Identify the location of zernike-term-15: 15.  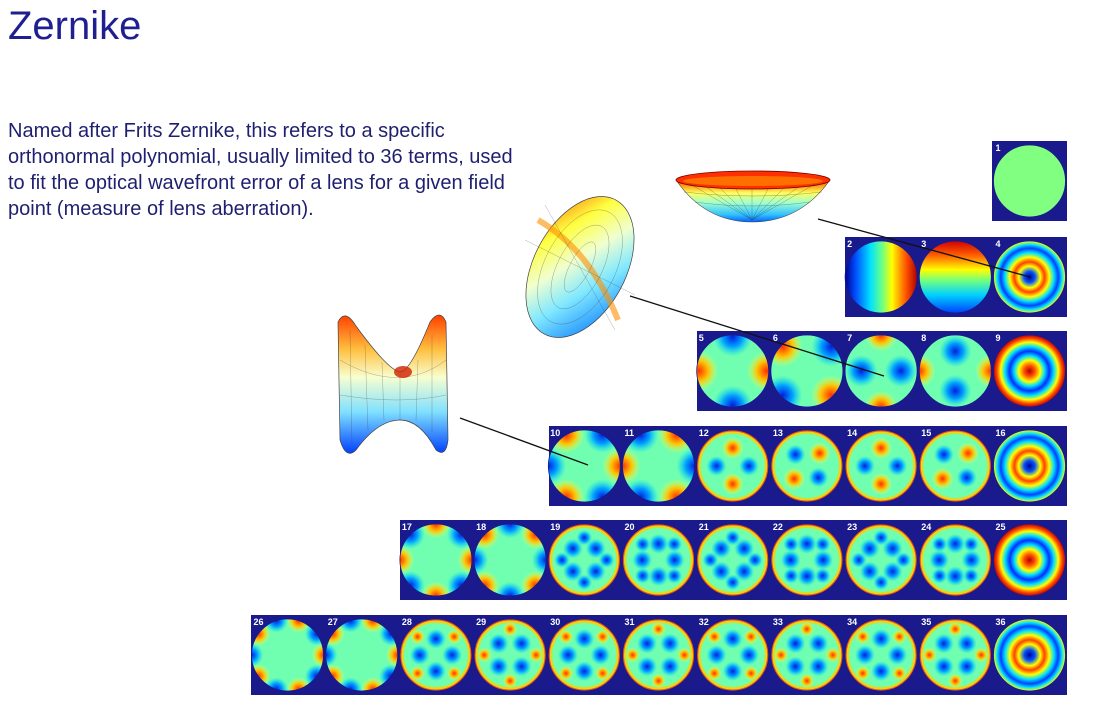
(955, 465).